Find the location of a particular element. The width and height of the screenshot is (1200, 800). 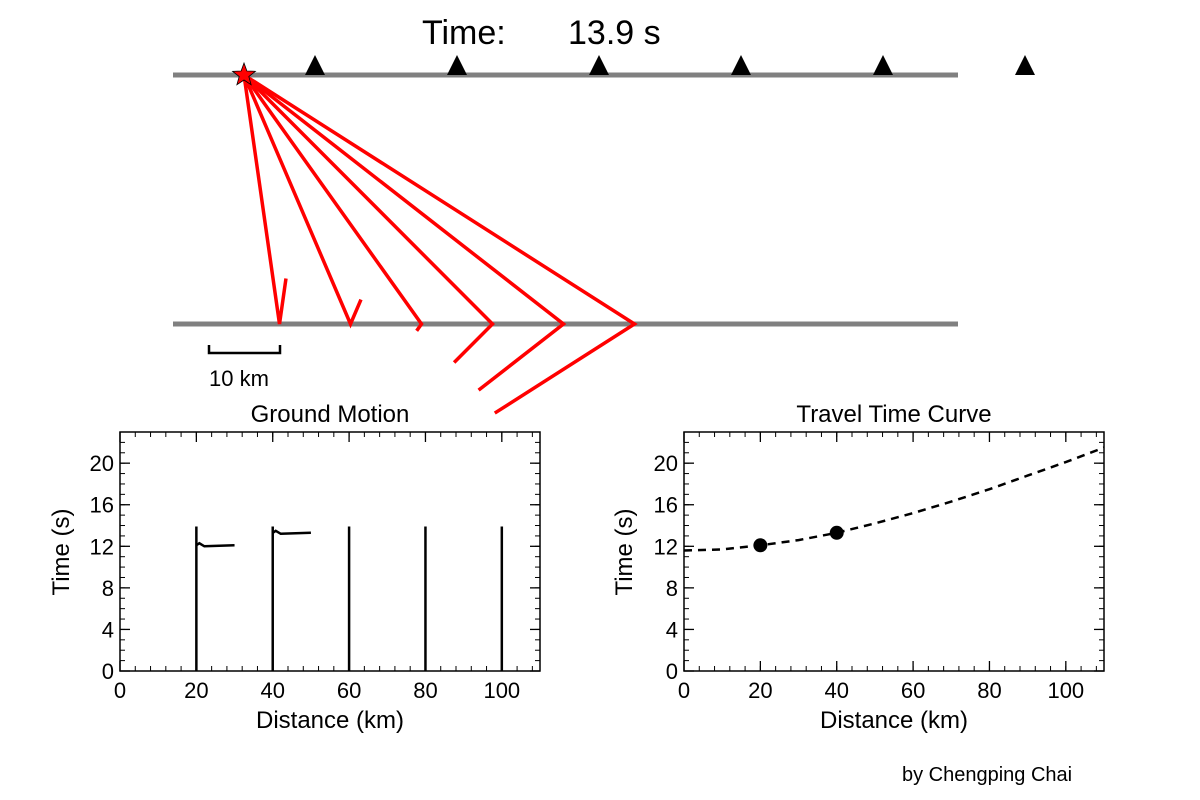

travel-time-title: Travel Time Curve is located at coordinates (894, 414).